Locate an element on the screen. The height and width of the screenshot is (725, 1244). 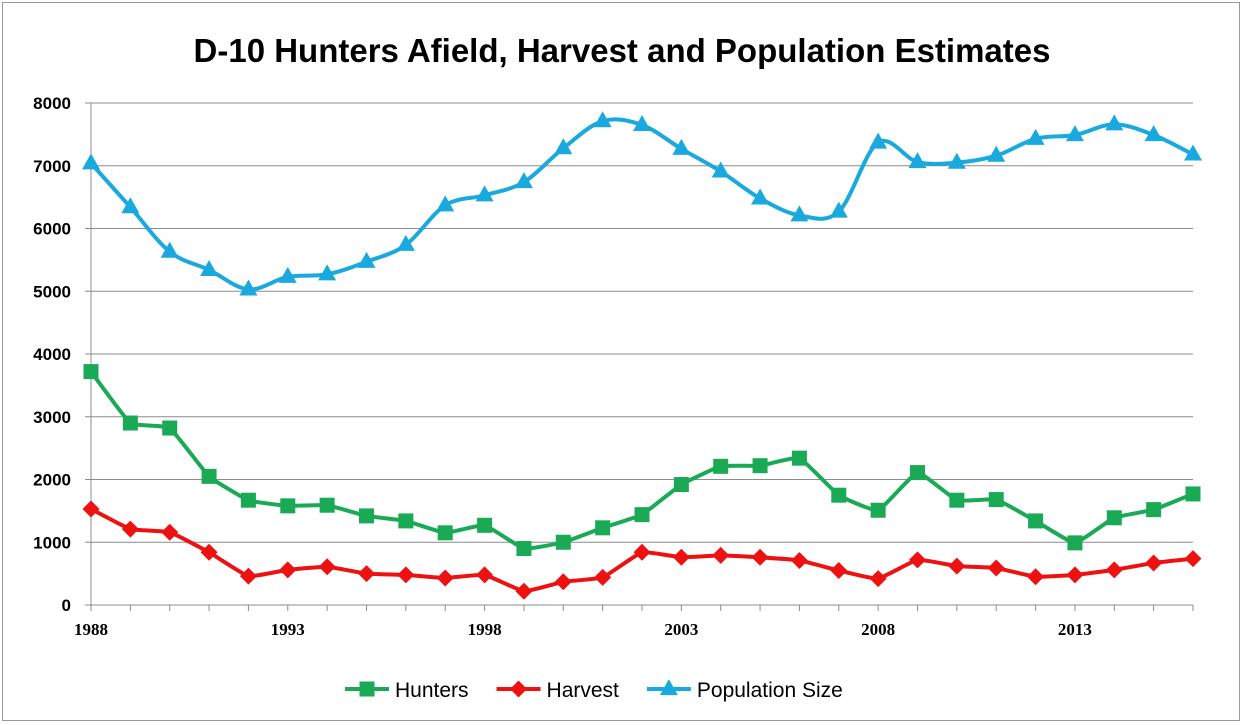
x-tick-label: 2013 is located at coordinates (1075, 629).